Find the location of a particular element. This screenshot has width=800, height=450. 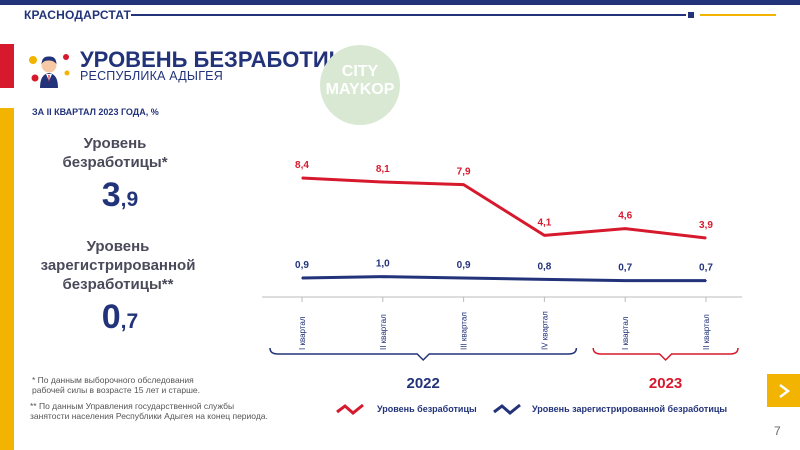

next-slide-button is located at coordinates (783, 390).